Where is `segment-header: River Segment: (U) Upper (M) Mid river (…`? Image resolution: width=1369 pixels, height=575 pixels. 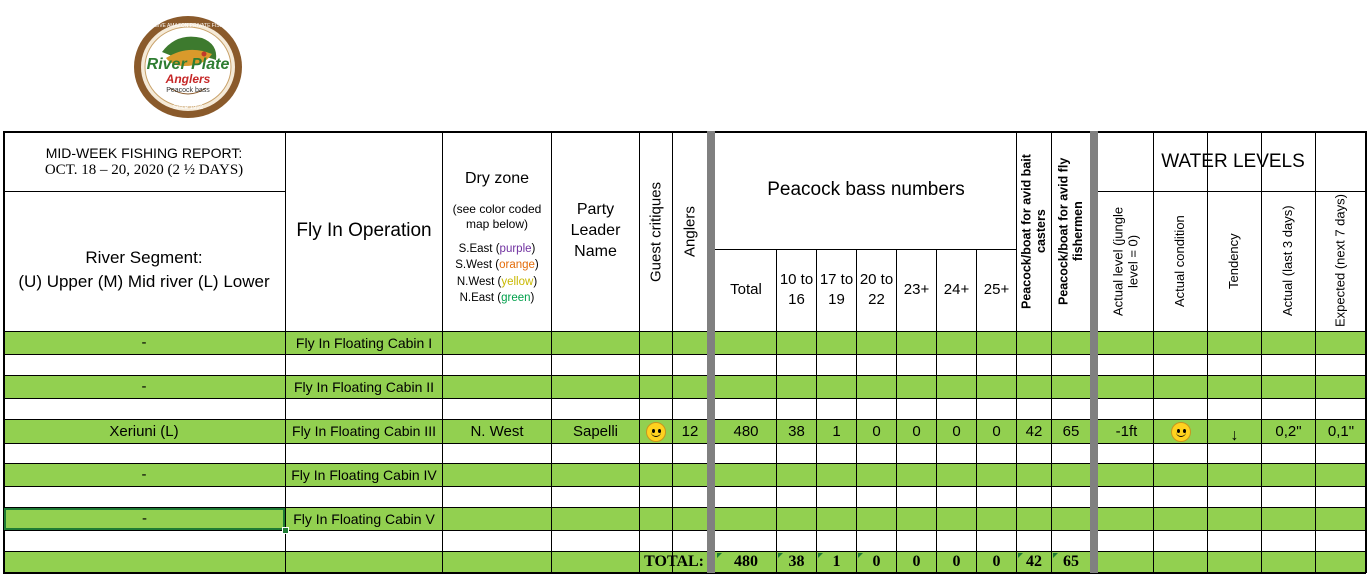
segment-header: River Segment: (U) Upper (M) Mid river (… is located at coordinates (144, 261).